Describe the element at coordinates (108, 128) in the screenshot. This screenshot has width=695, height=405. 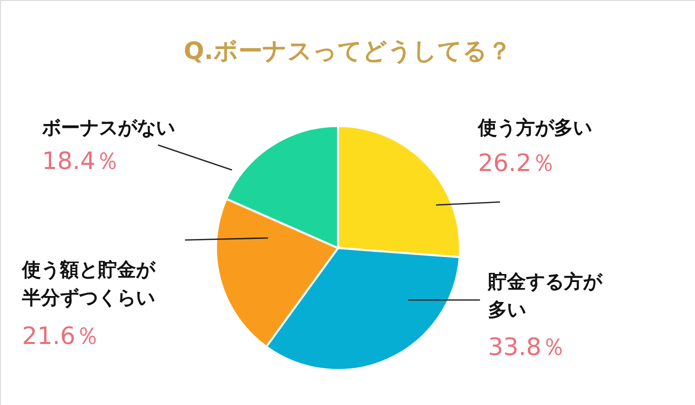
I see `slice-label: ボーナスがない` at that location.